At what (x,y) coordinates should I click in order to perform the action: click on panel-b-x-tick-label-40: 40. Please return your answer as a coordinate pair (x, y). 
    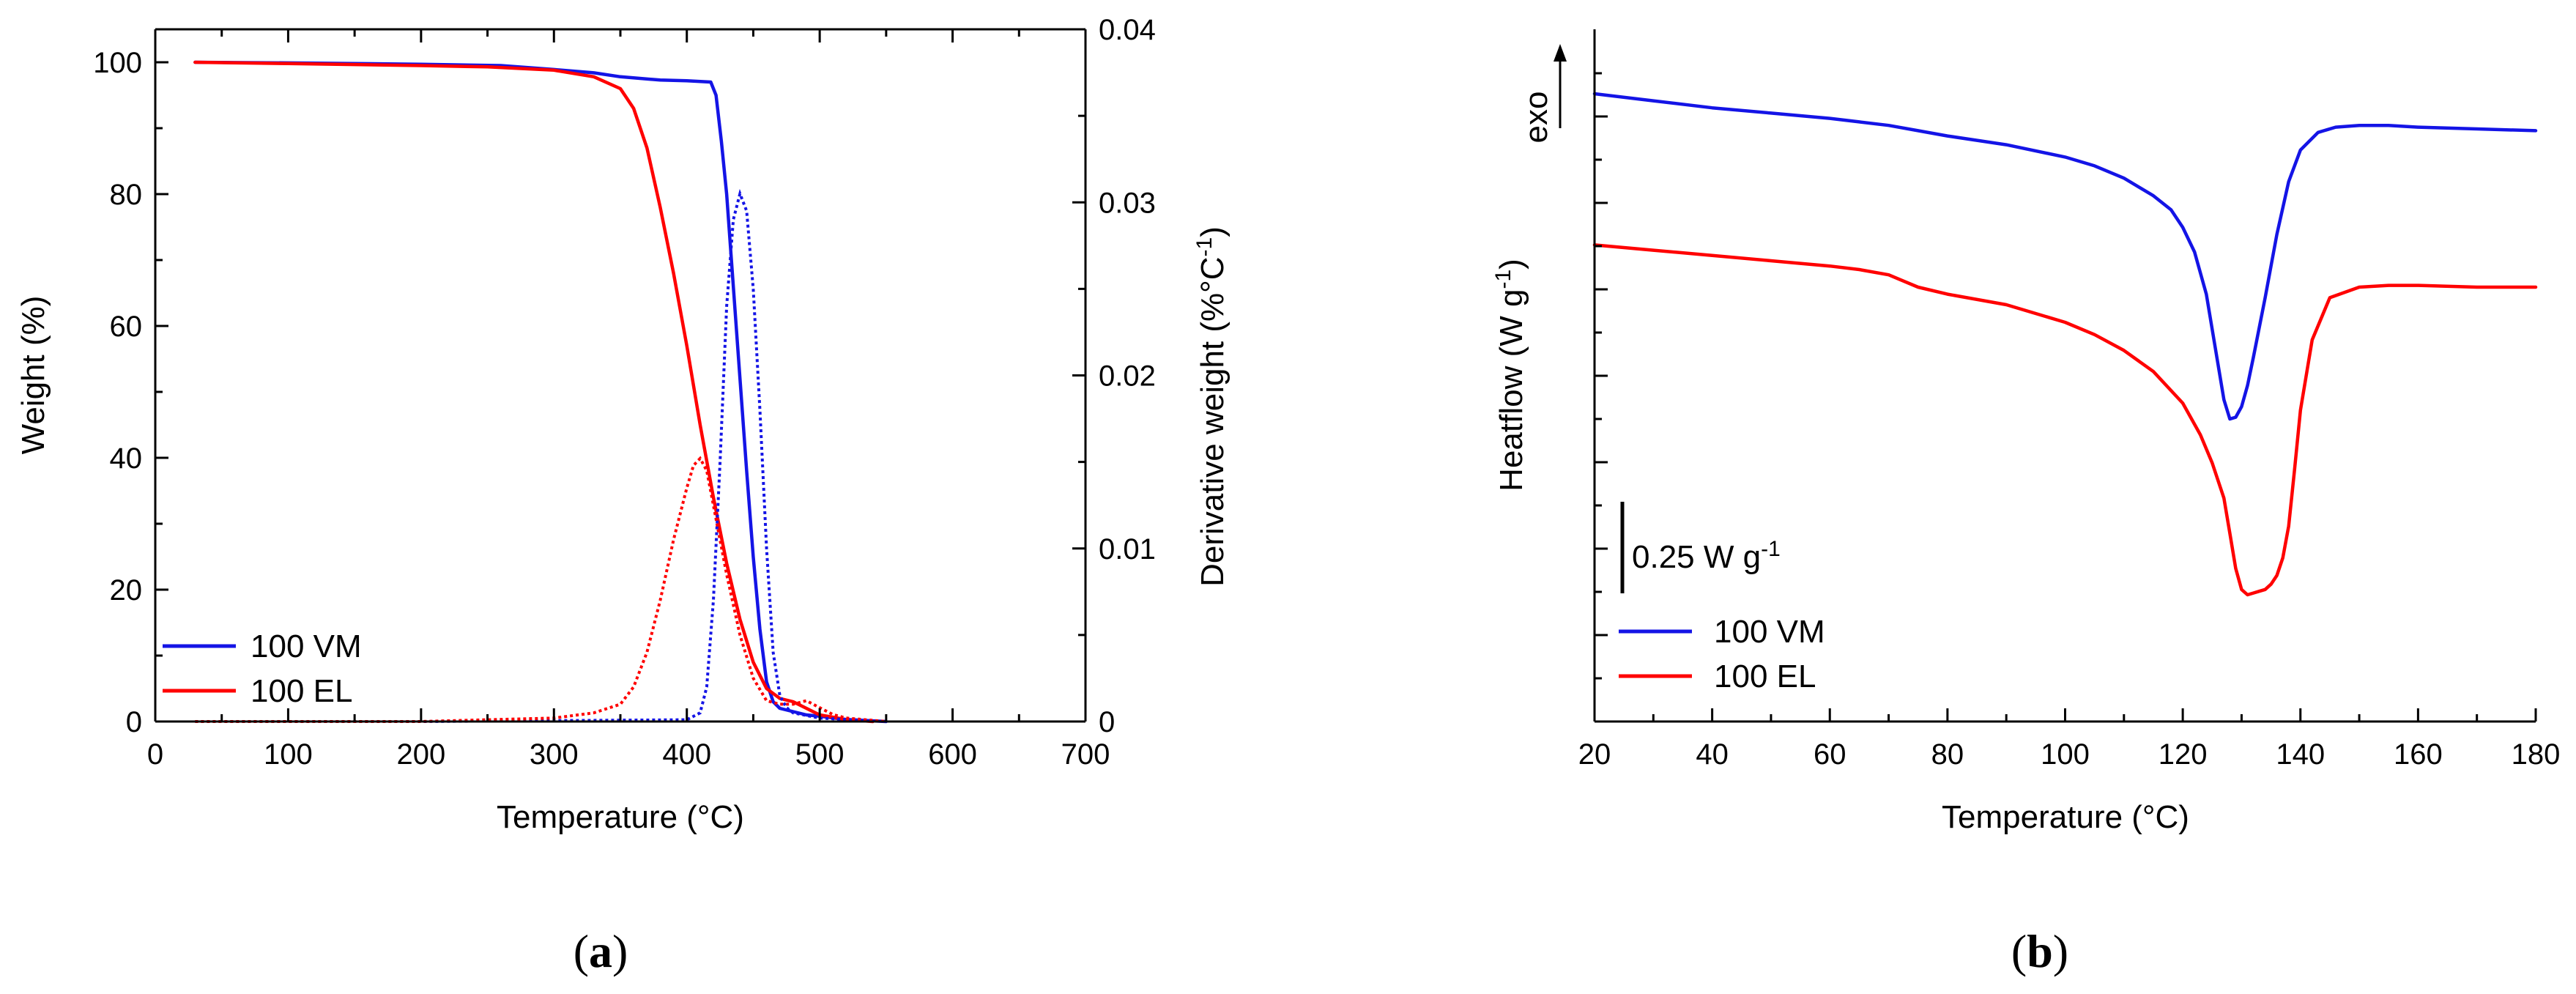
    Looking at the image, I should click on (1713, 754).